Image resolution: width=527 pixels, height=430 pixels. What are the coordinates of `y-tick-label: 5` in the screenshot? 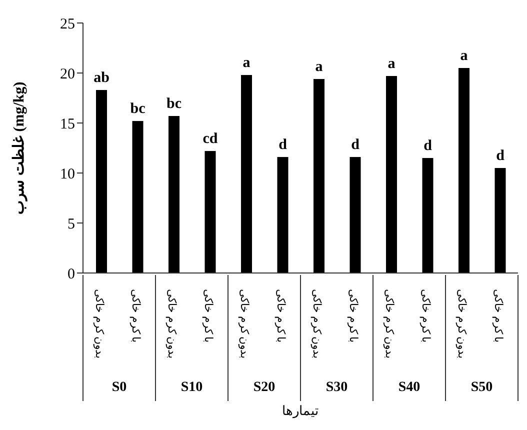 It's located at (71, 224).